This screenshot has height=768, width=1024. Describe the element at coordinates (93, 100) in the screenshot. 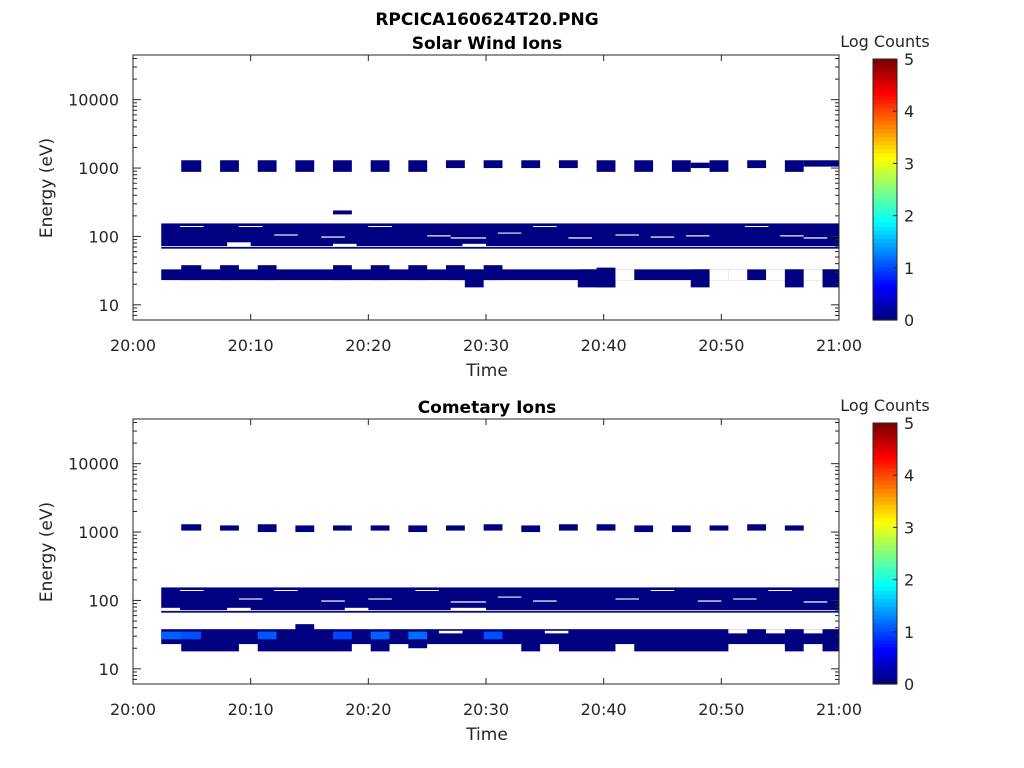

I see `y-tick-label: 10000` at that location.